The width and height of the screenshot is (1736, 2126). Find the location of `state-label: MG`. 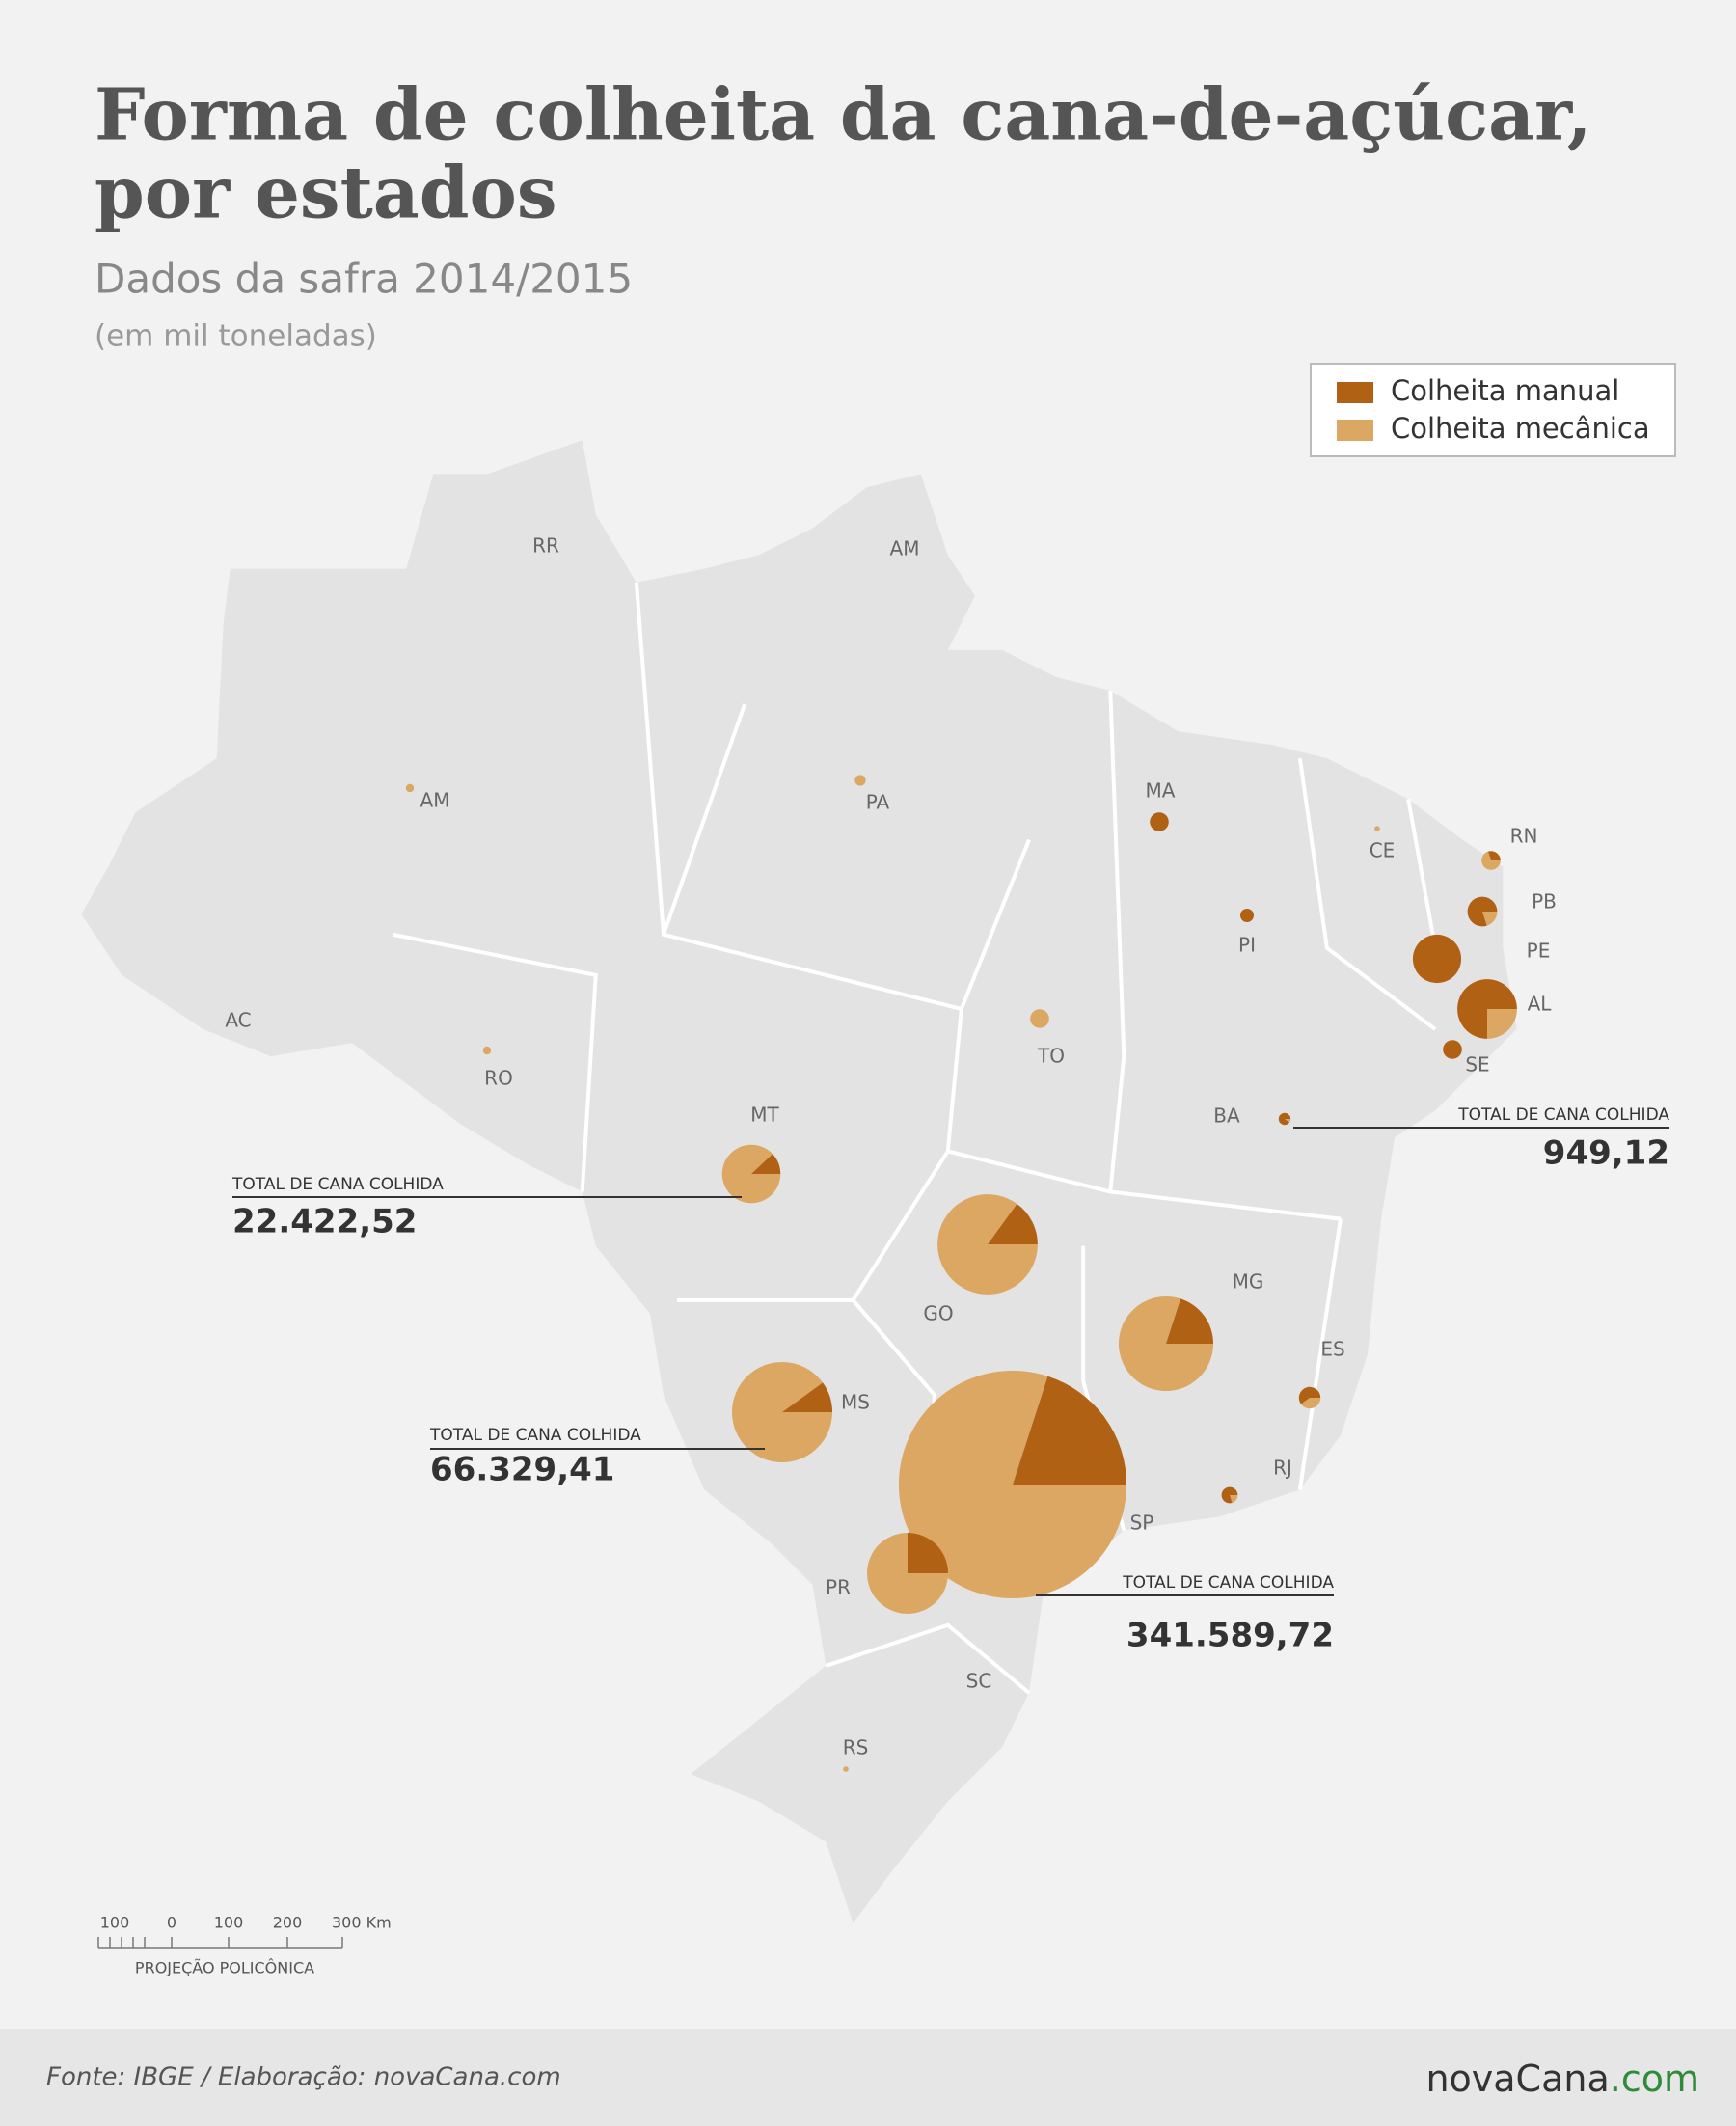

state-label: MG is located at coordinates (1249, 1282).